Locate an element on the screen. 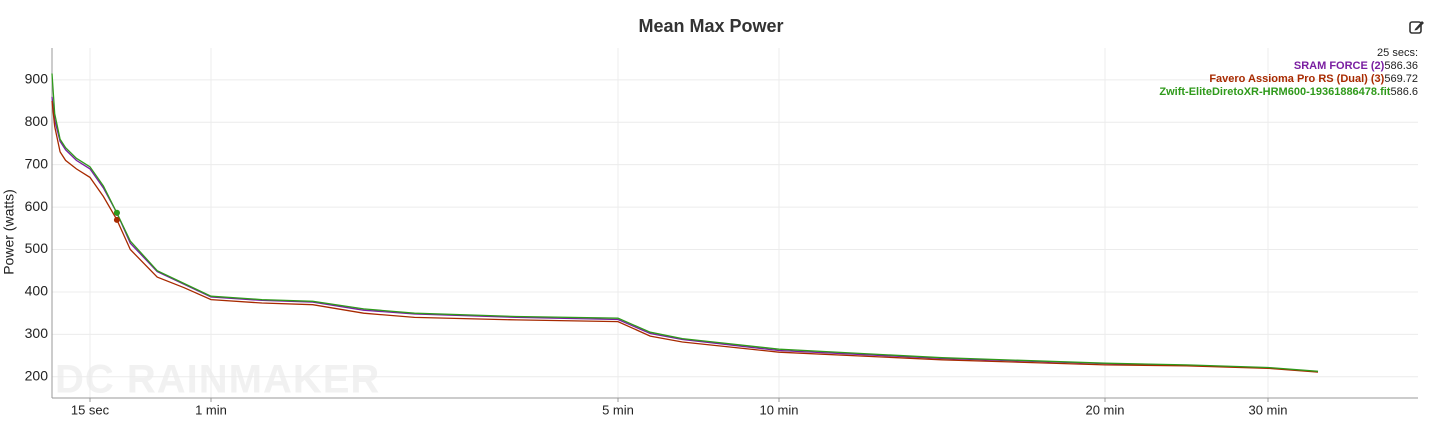 This screenshot has height=430, width=1434. readout-title: 25 secs: is located at coordinates (1397, 53).